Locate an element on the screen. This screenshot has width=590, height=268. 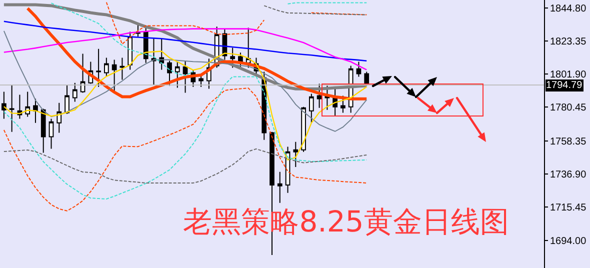
y-tick-label: 1801.90 is located at coordinates (568, 75).